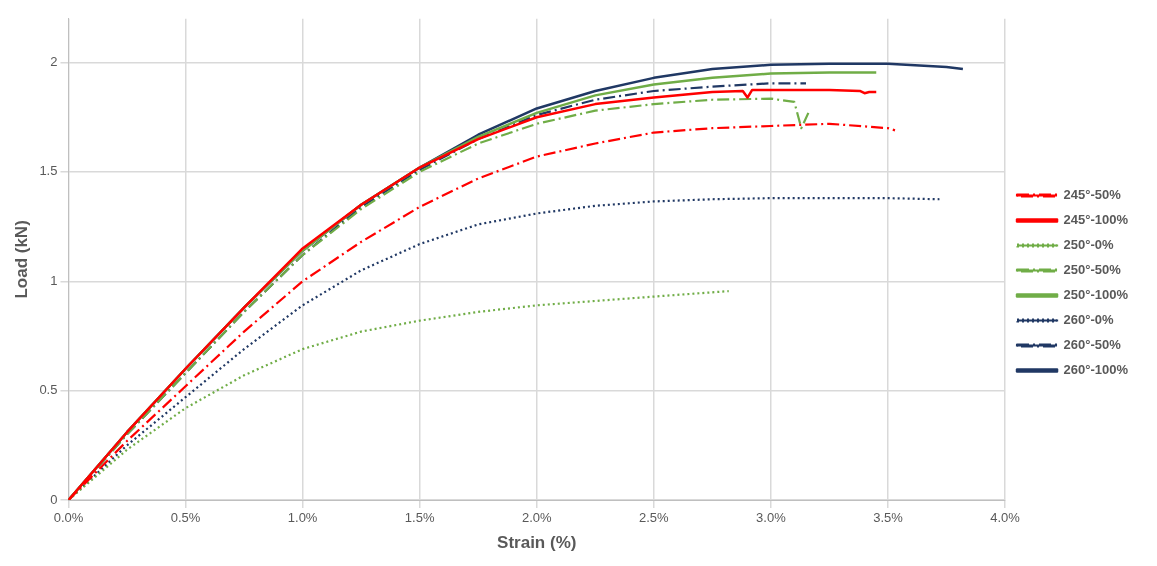 The height and width of the screenshot is (566, 1157). Describe the element at coordinates (54, 62) in the screenshot. I see `y-tick-label: 2` at that location.